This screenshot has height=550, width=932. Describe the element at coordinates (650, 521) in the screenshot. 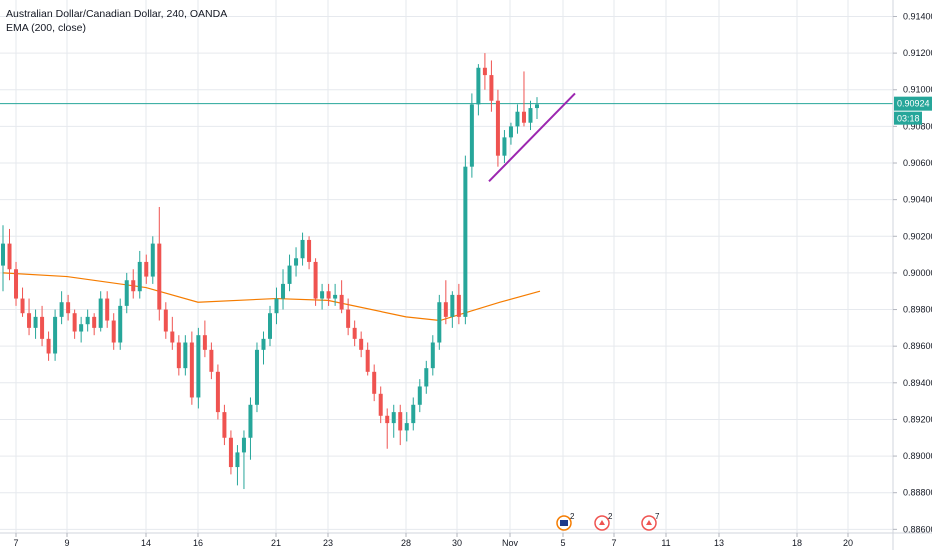

I see `event-marker-icon: 7` at that location.